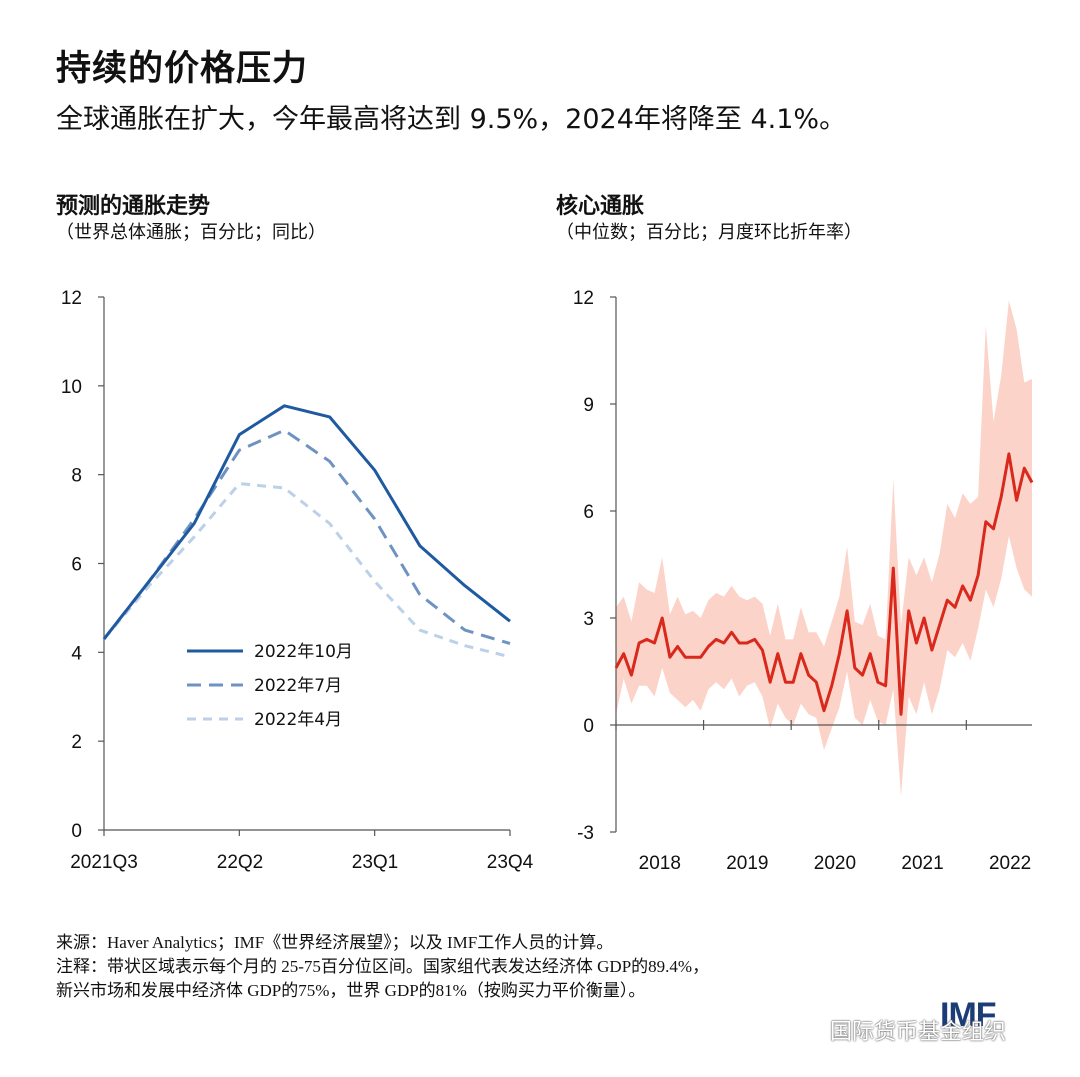 The width and height of the screenshot is (1080, 1077). I want to click on legend-label: 2022年10月, so click(303, 652).